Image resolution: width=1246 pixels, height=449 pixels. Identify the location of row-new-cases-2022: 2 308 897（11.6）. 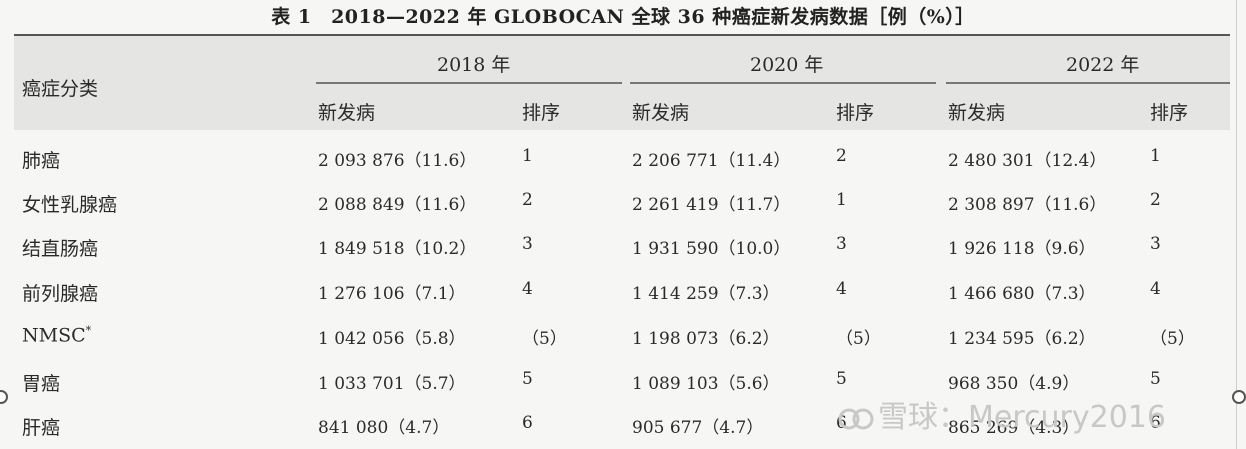
(1027, 205).